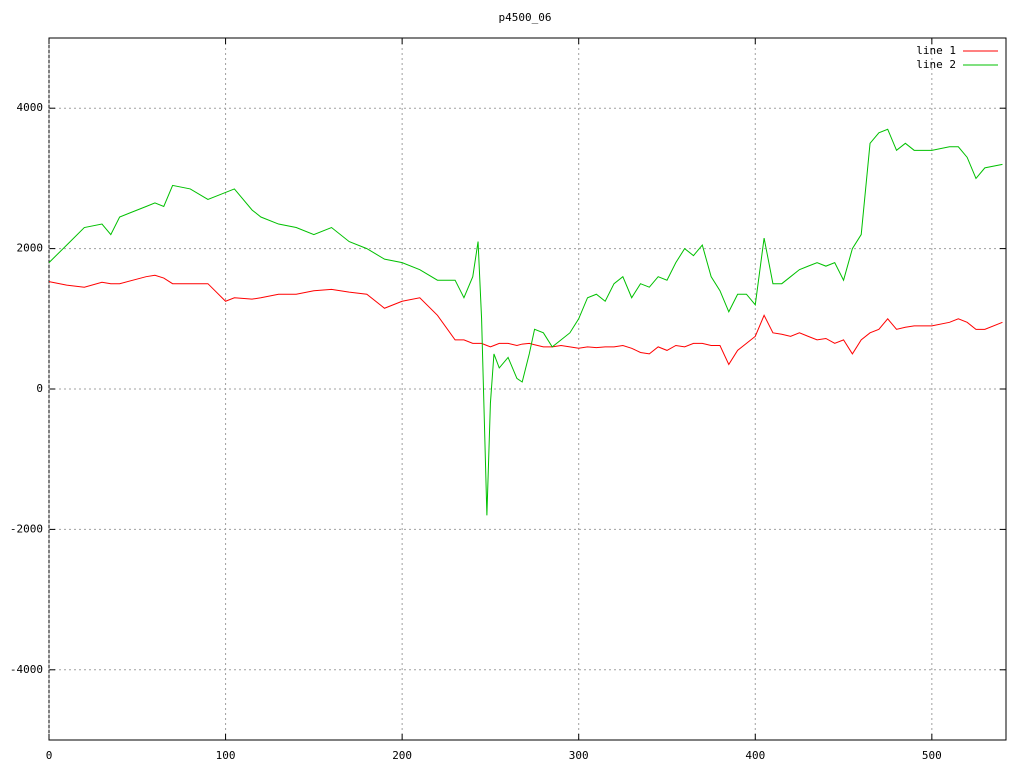 The height and width of the screenshot is (768, 1024). I want to click on x-tick-label: 100, so click(226, 755).